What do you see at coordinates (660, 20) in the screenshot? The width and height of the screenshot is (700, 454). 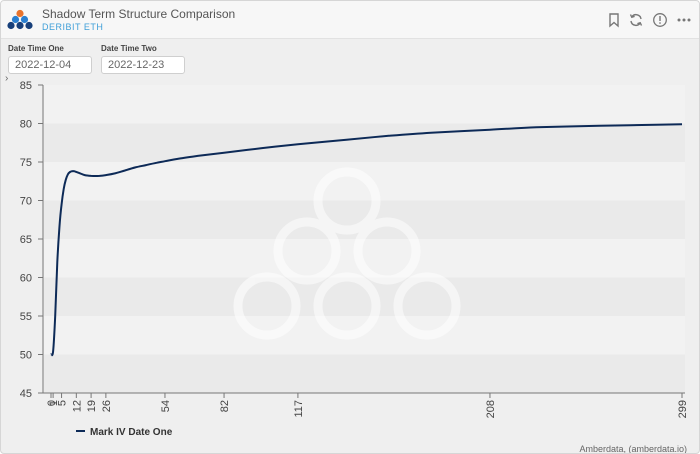 I see `info-icon` at bounding box center [660, 20].